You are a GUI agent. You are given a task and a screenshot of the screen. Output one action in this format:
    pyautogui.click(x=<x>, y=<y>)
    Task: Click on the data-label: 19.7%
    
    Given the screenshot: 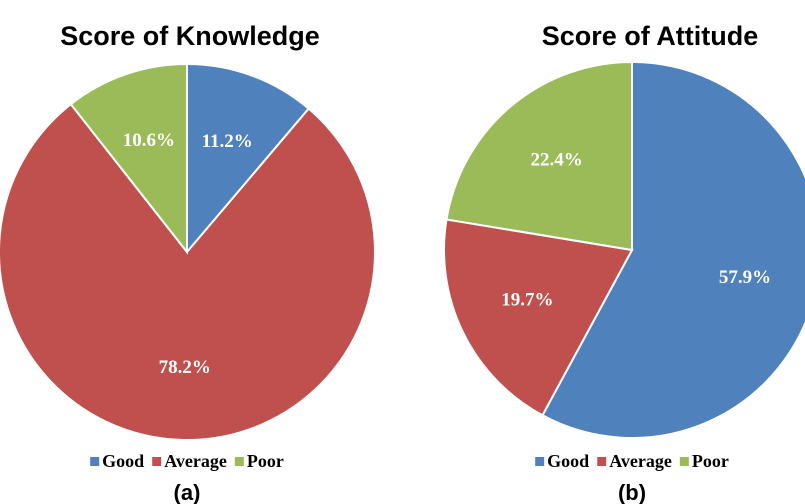 What is the action you would take?
    pyautogui.click(x=527, y=300)
    